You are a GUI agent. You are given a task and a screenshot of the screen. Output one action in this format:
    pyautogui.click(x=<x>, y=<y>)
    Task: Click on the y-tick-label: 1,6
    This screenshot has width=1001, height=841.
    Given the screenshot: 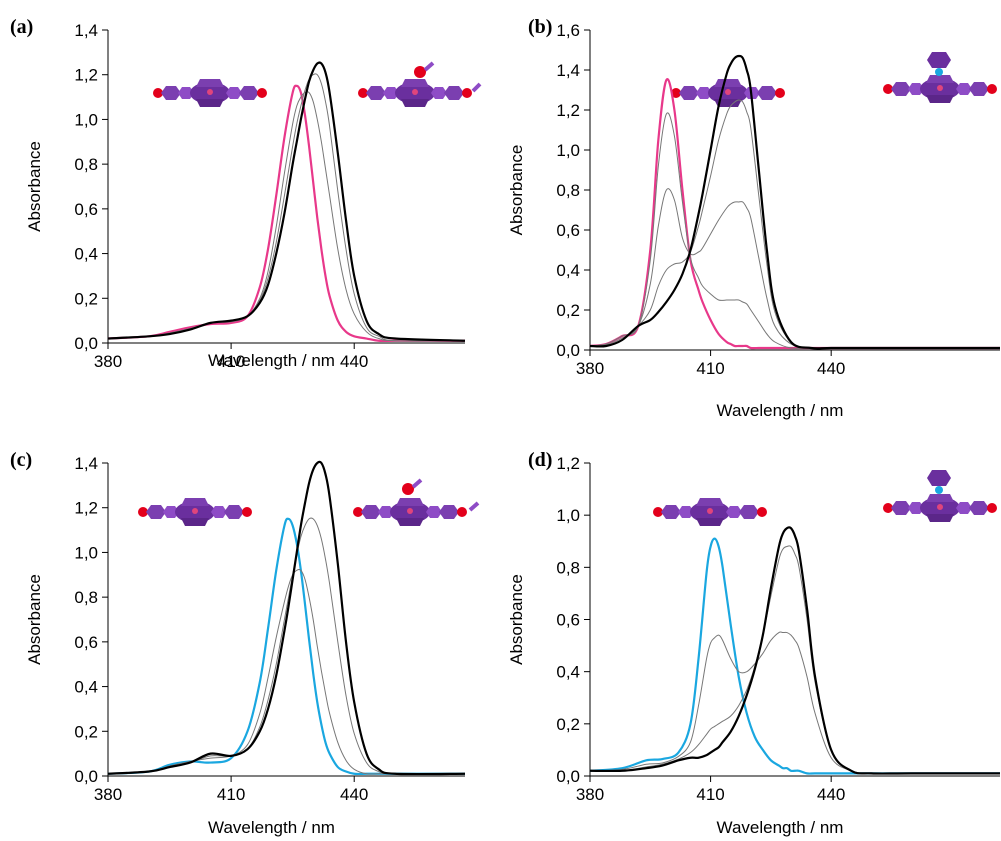 What is the action you would take?
    pyautogui.click(x=568, y=30)
    